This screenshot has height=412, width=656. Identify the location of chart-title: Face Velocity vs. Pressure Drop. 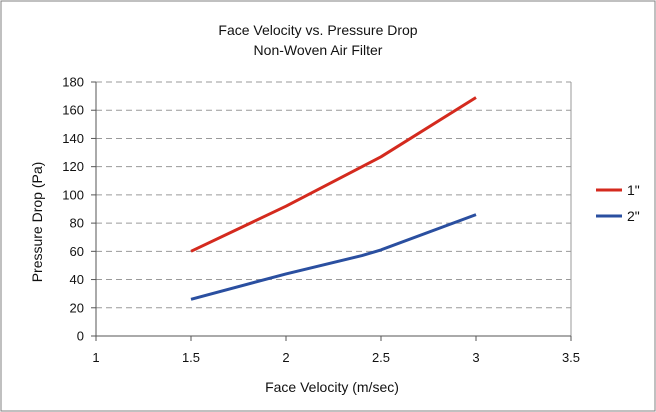
(317, 30).